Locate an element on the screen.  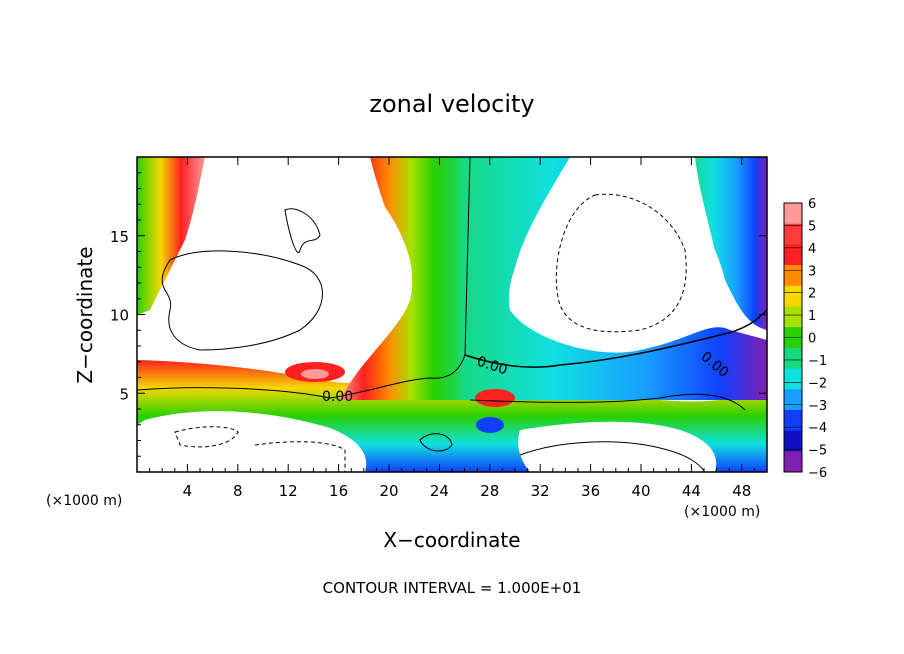
x-tick-label: 44 is located at coordinates (691, 491).